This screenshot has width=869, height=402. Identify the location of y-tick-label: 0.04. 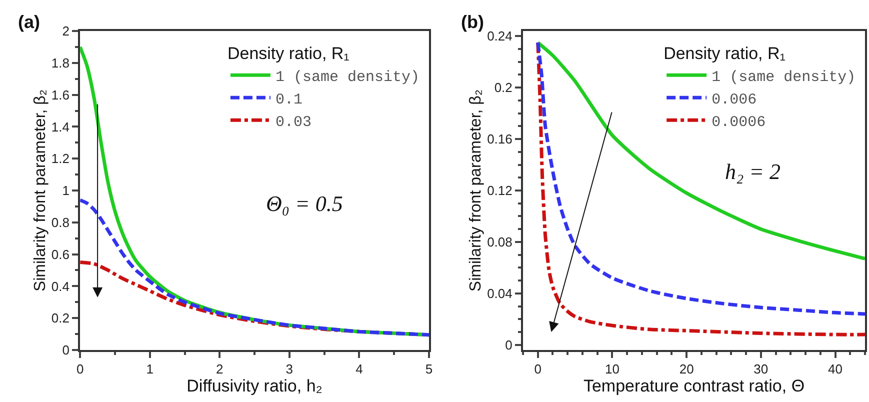
(499, 293).